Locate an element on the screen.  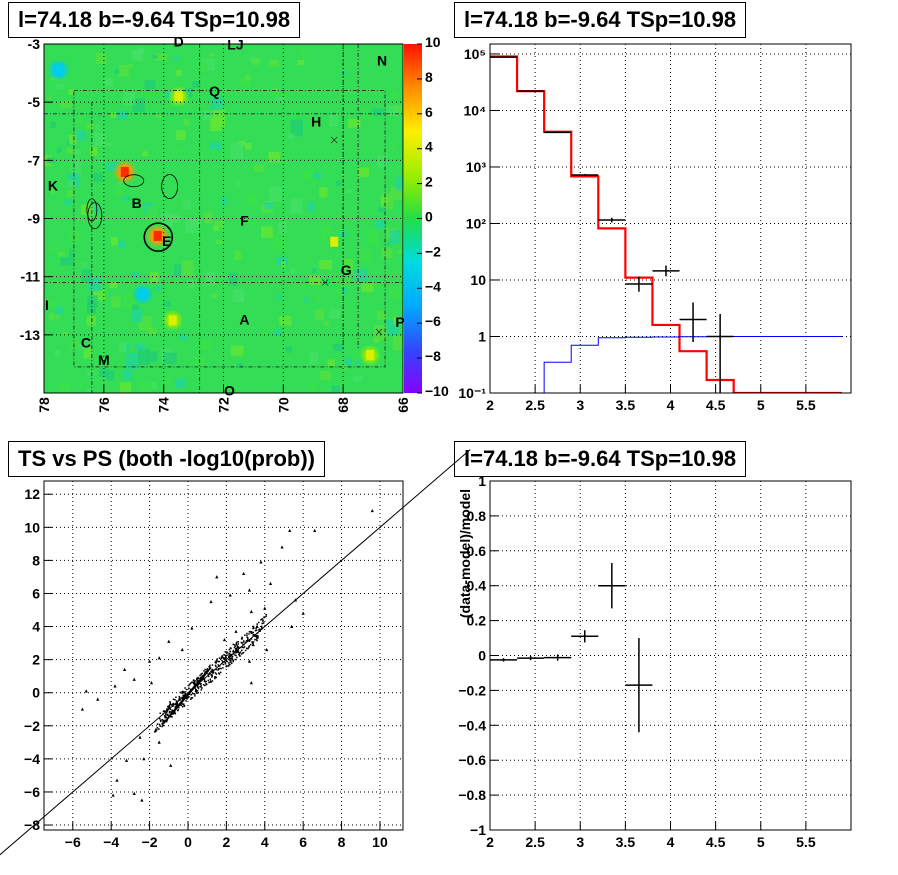
background-histogram is located at coordinates (666, 364).